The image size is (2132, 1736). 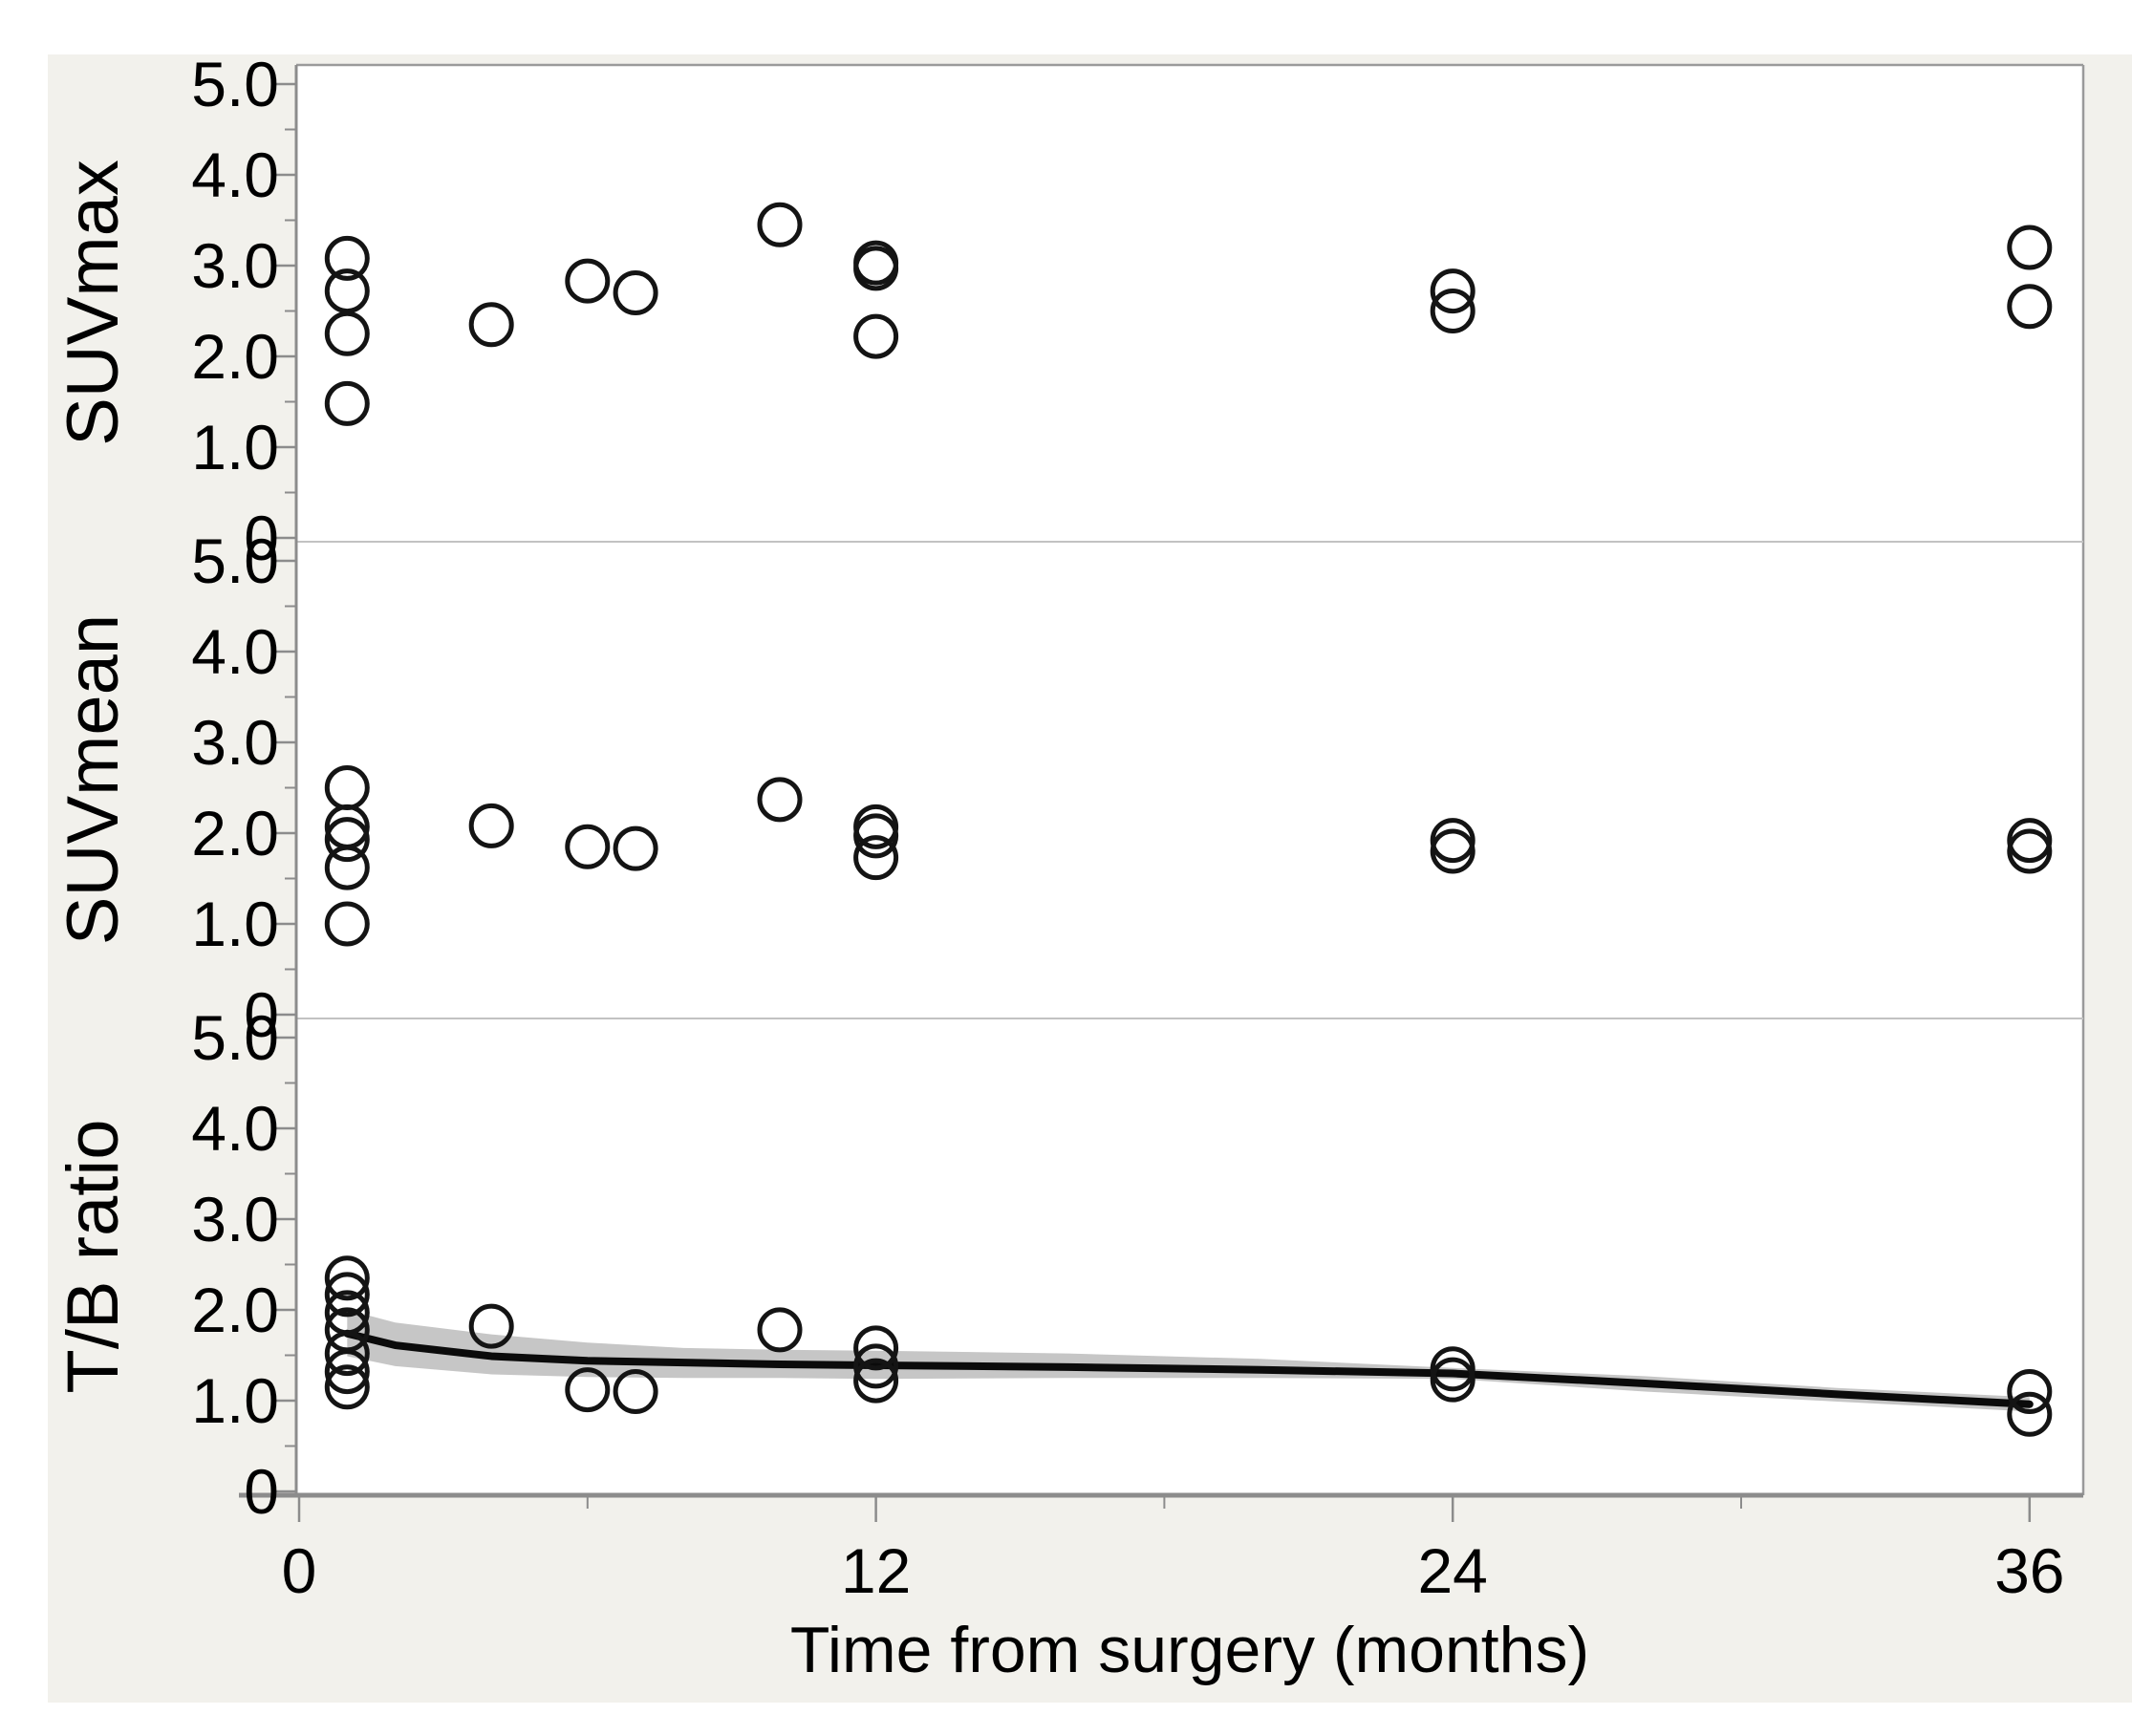 I want to click on x-tick-label: 24, so click(x=1452, y=1570).